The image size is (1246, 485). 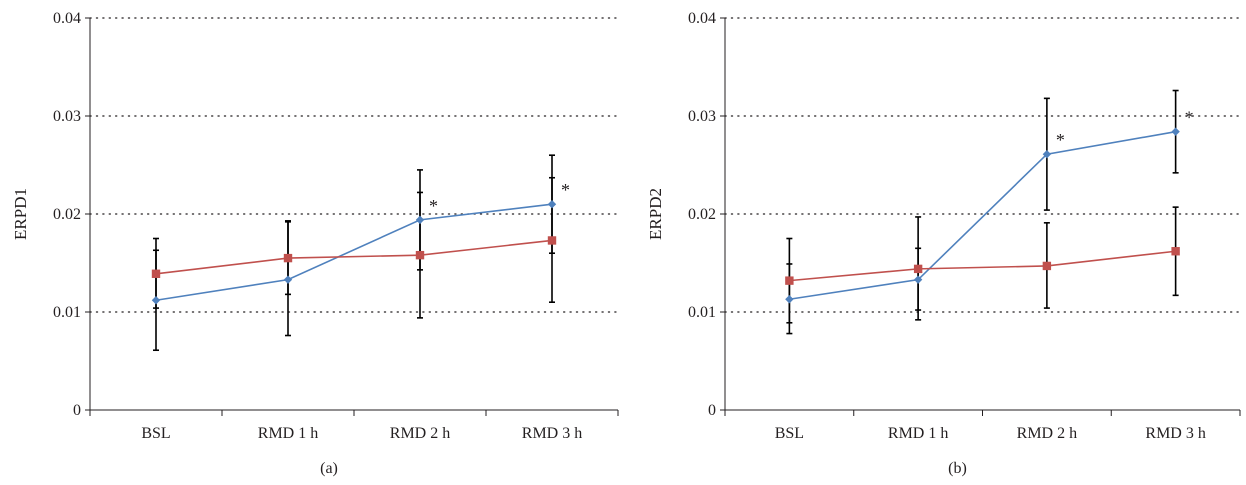 I want to click on y-axis-title: ERPD2, so click(x=655, y=214).